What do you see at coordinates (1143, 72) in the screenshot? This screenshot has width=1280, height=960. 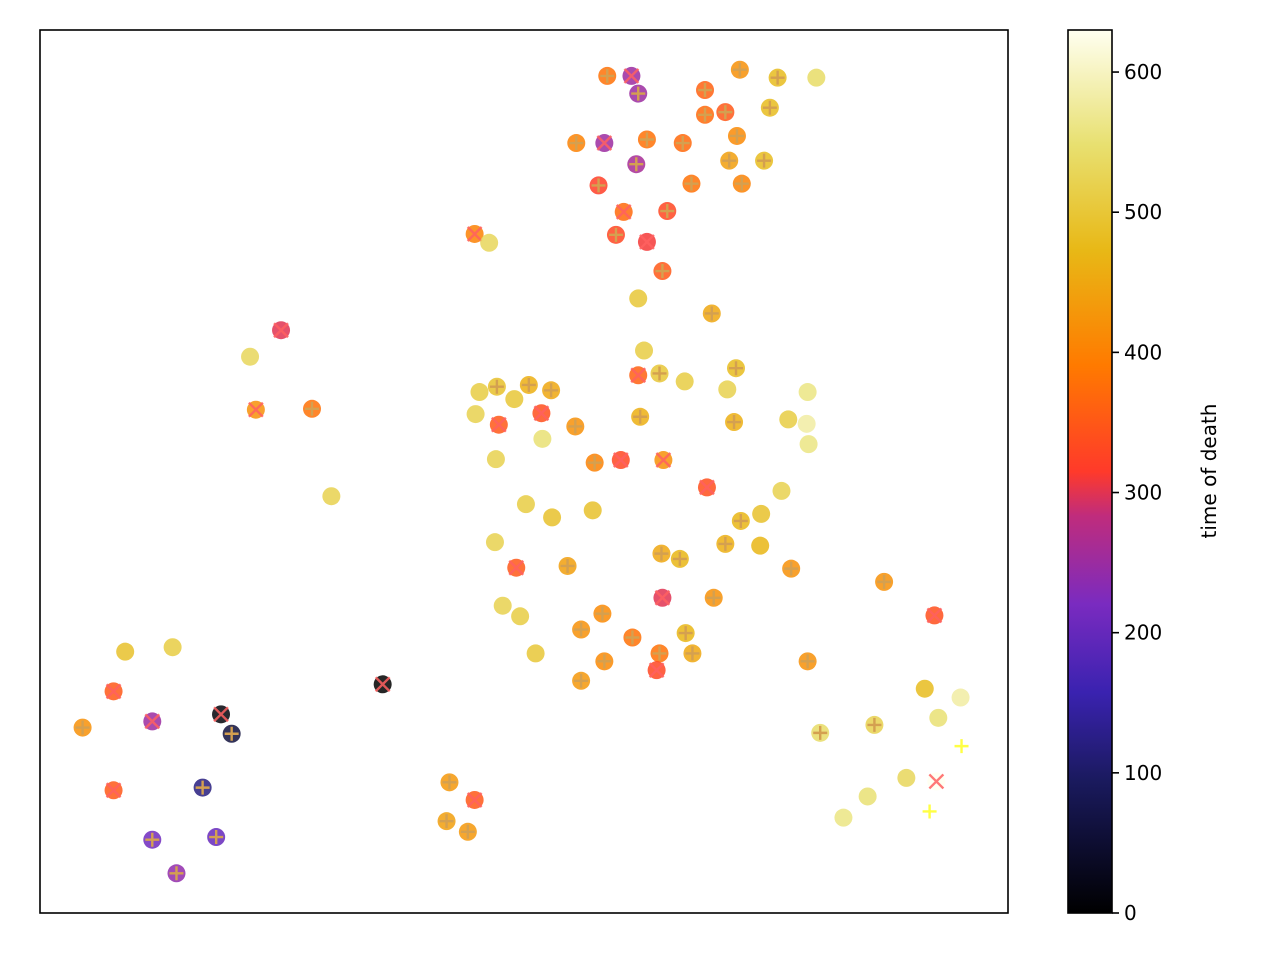 I see `colorbar-tick-label: 600` at bounding box center [1143, 72].